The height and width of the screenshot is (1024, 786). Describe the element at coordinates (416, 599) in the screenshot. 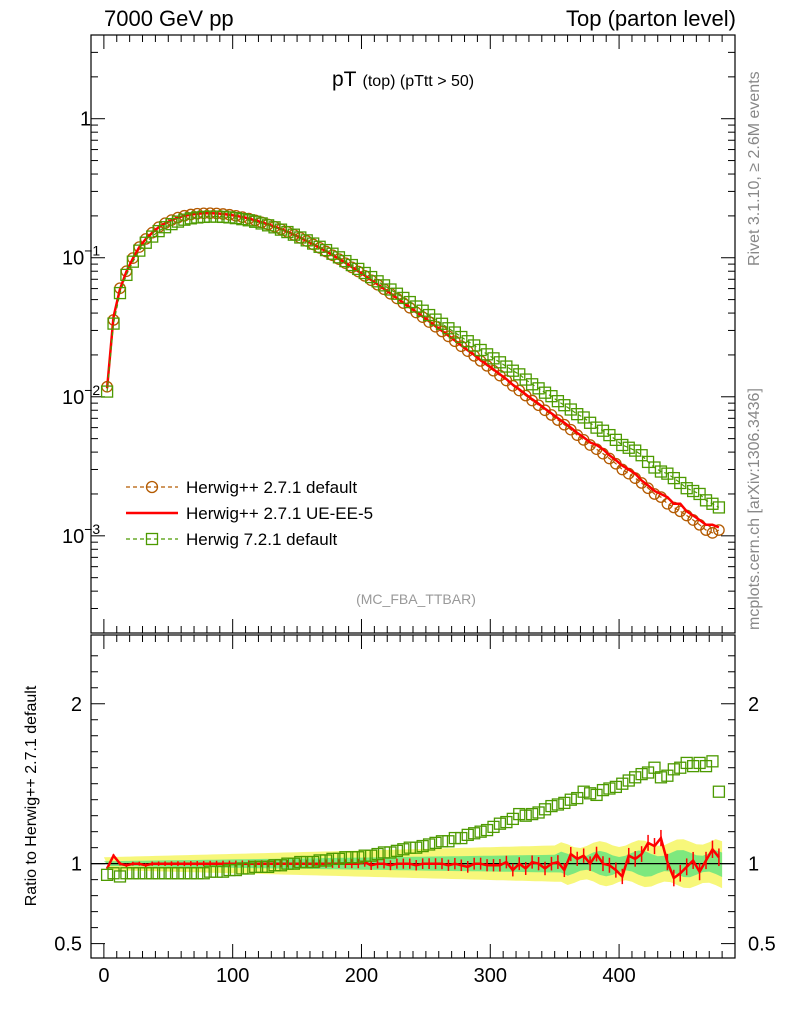

I see `watermark-analysis: (MC_FBA_TTBAR)` at that location.